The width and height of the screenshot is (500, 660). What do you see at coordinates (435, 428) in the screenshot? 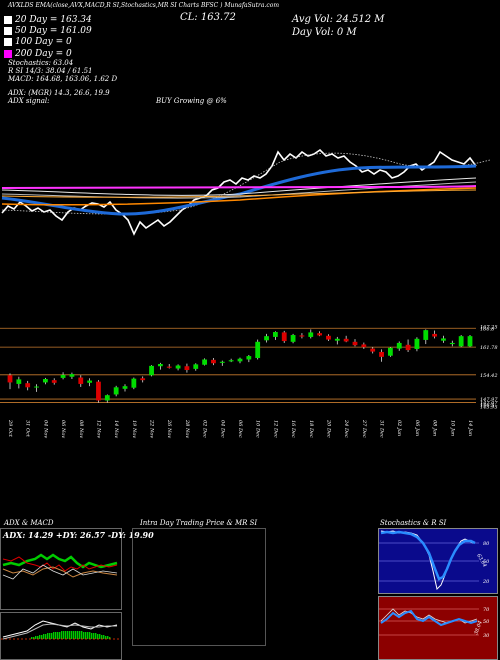
I see `x-tick-label: 08 Jan` at bounding box center [435, 428].